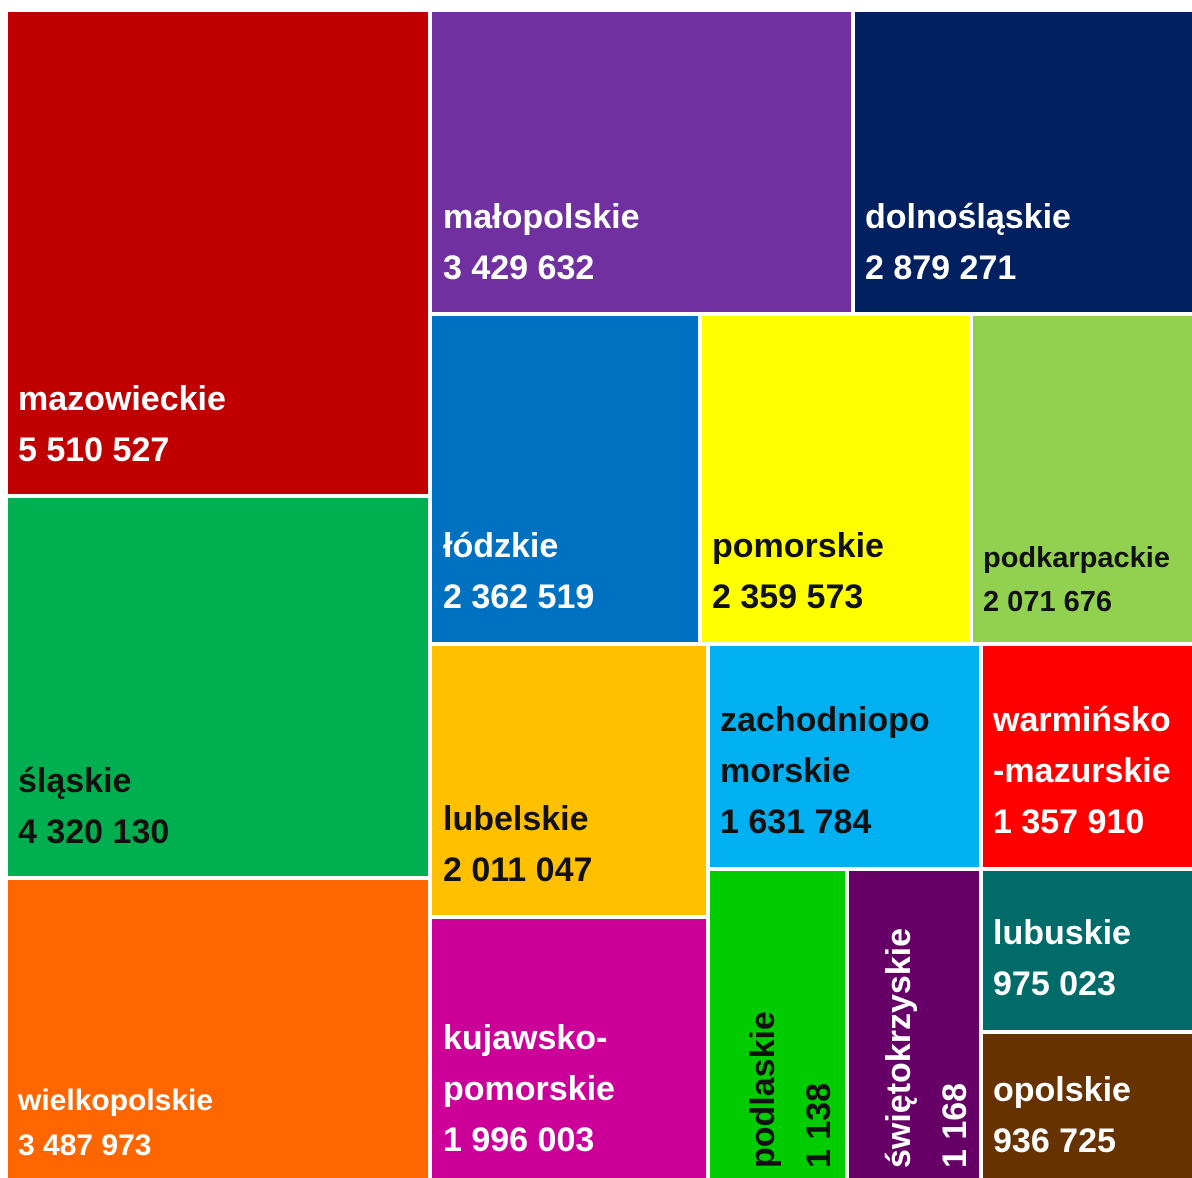  I want to click on tile-name-line: kujawsko-, so click(525, 1038).